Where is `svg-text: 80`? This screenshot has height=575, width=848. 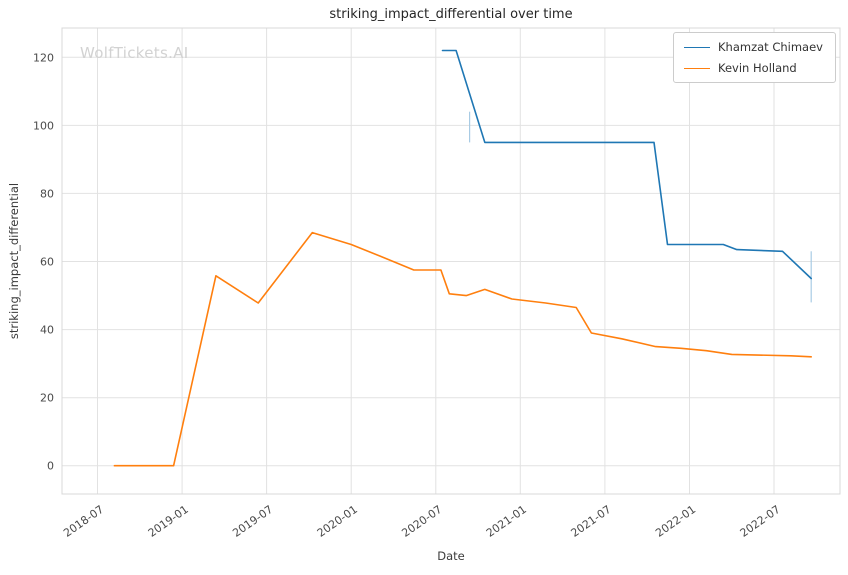
svg-text: 80 is located at coordinates (47, 193).